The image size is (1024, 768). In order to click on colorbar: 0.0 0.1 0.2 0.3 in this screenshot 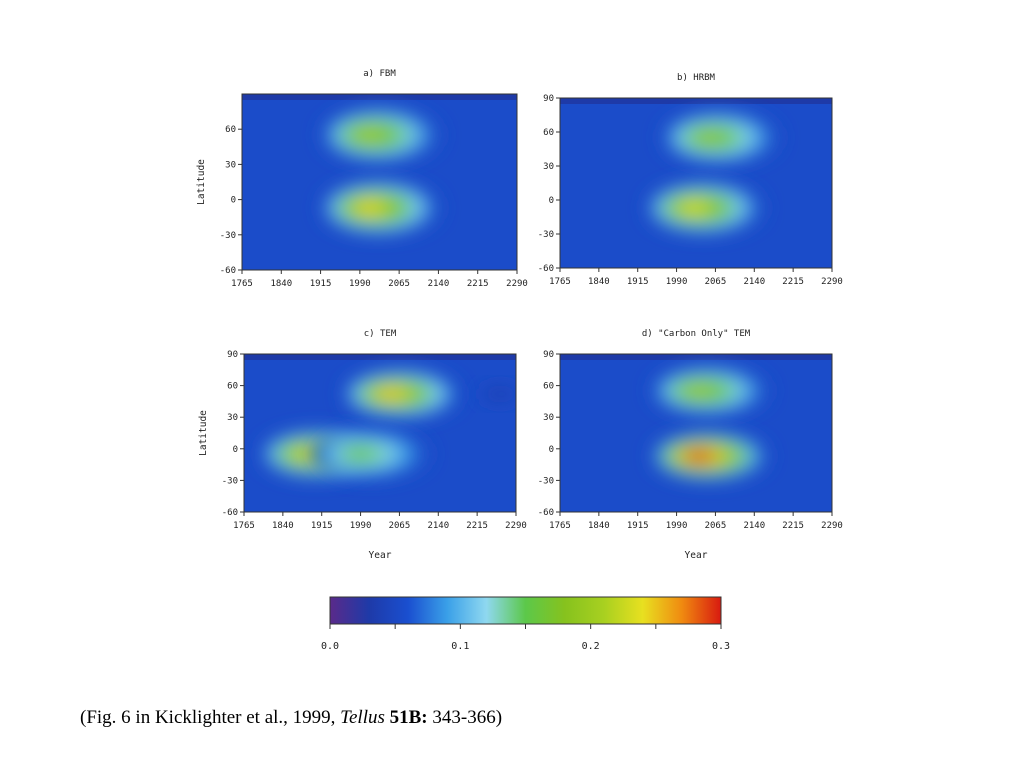, I will do `click(525, 624)`.